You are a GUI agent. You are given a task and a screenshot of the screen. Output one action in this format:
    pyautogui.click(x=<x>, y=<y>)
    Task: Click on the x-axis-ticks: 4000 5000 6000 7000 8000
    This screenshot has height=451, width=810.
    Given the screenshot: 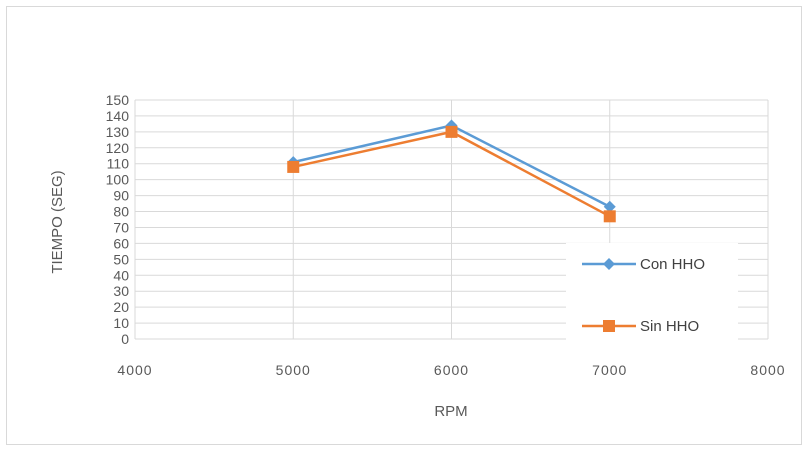 What is the action you would take?
    pyautogui.click(x=451, y=370)
    